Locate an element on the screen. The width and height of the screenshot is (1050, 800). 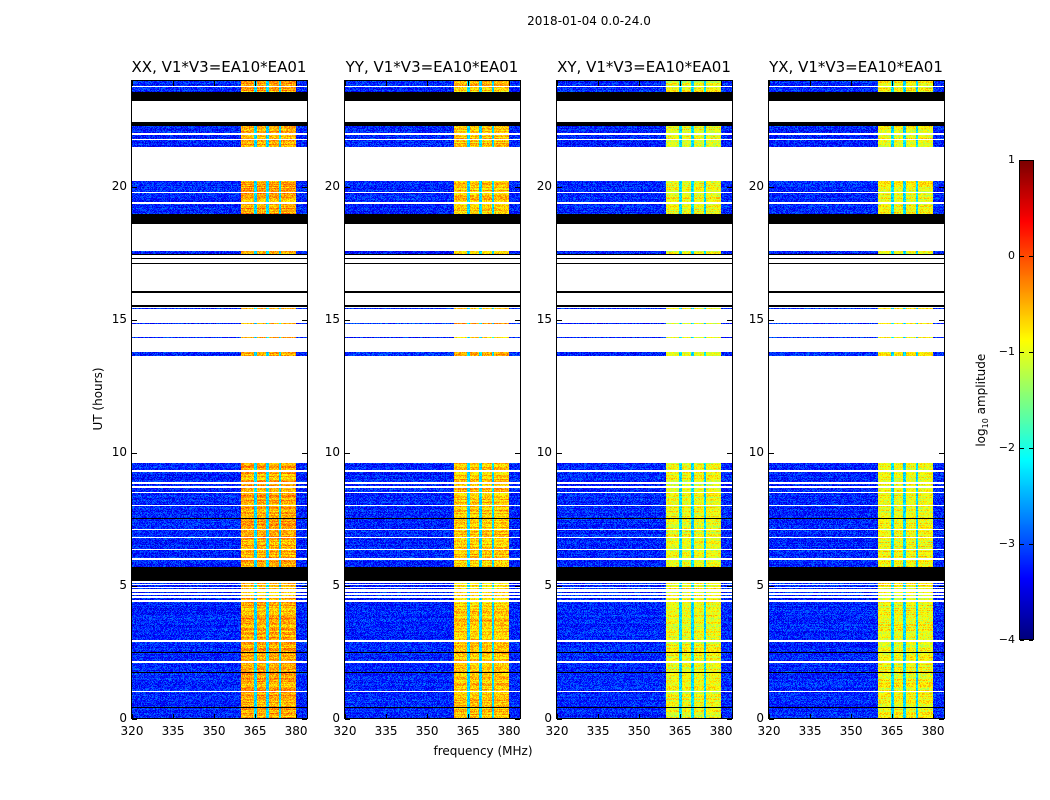
colorbar-gradient is located at coordinates (1026, 400).